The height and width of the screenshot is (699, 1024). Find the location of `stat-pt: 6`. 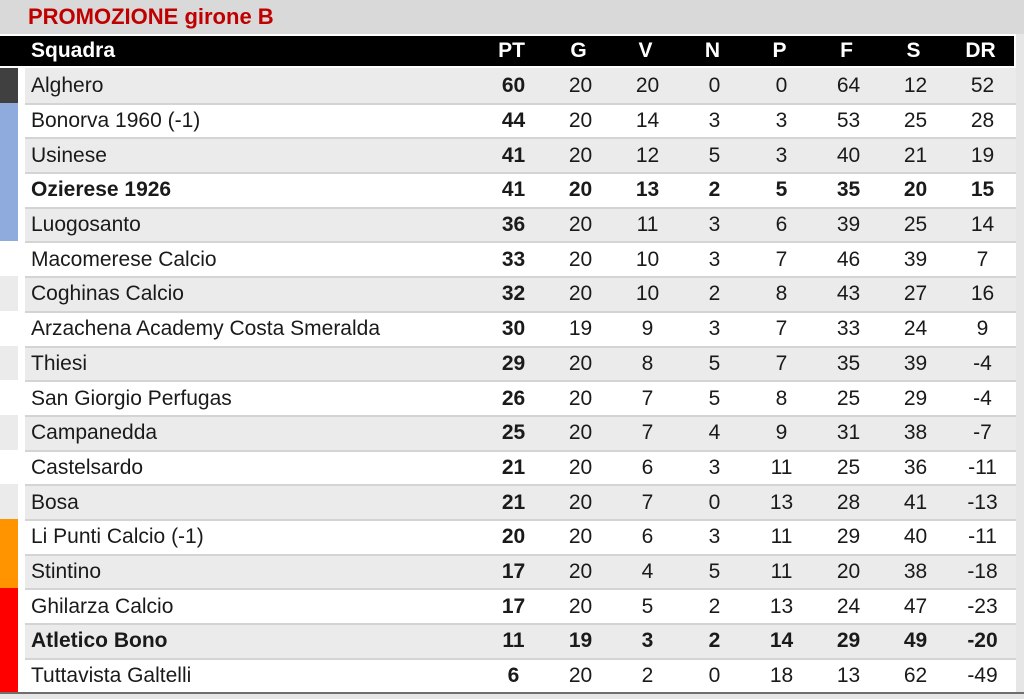

stat-pt: 6 is located at coordinates (513, 675).